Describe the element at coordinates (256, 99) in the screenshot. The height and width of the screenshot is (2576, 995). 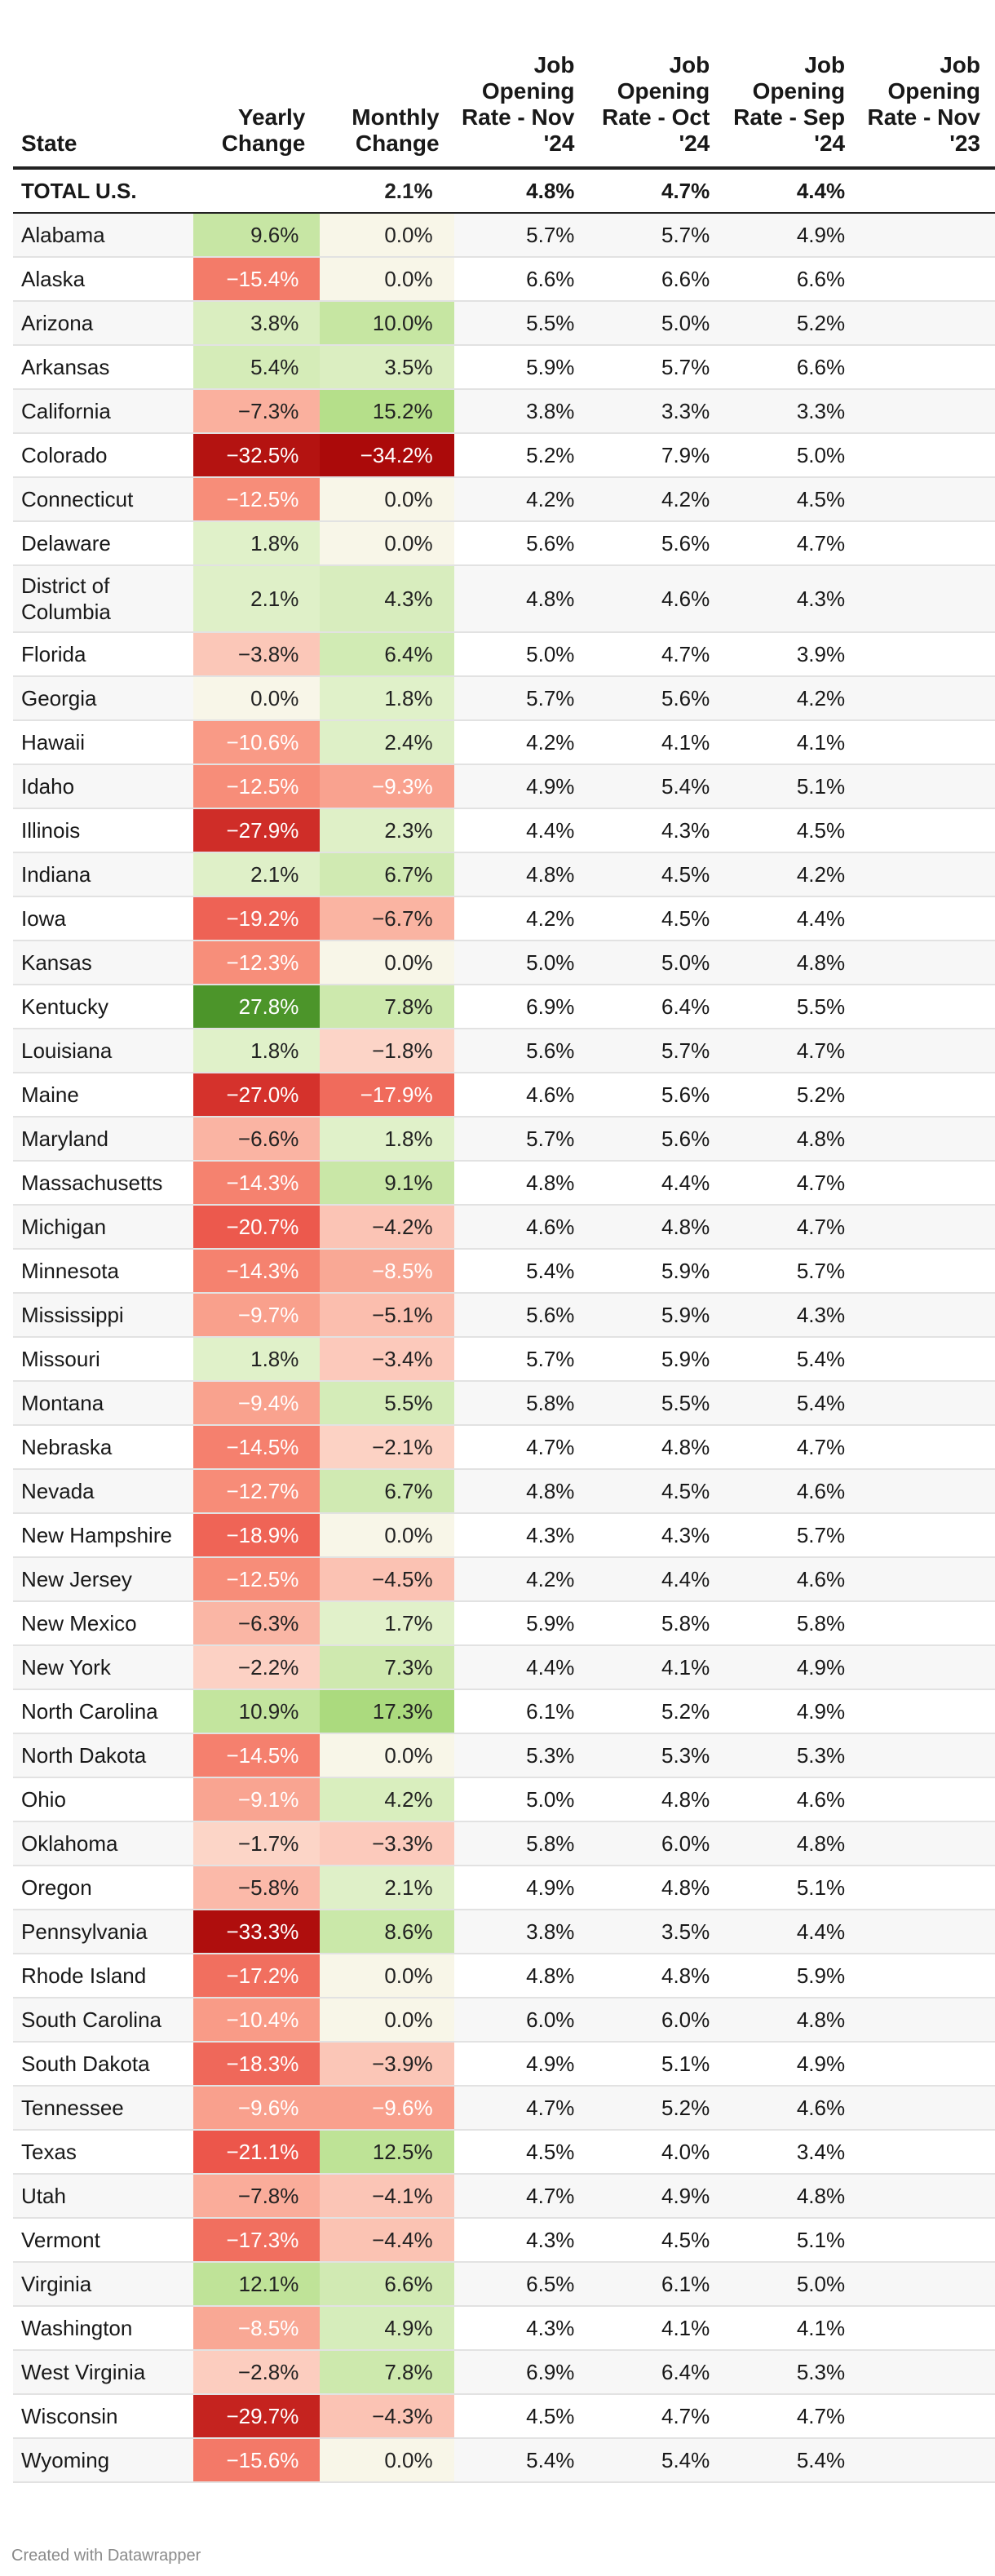
I see `header-yearly-change: Yearly Change` at that location.